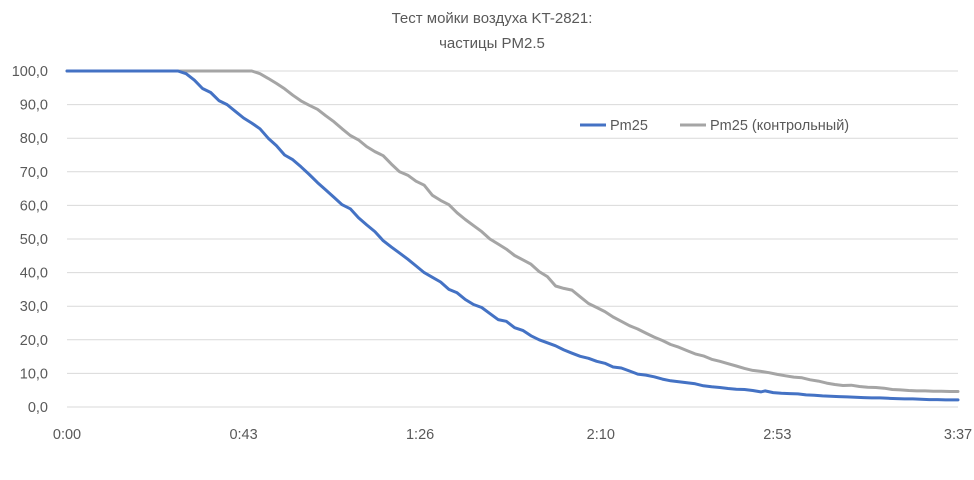 Image resolution: width=974 pixels, height=480 pixels. Describe the element at coordinates (67, 435) in the screenshot. I see `x-tick-label: 0:00` at that location.